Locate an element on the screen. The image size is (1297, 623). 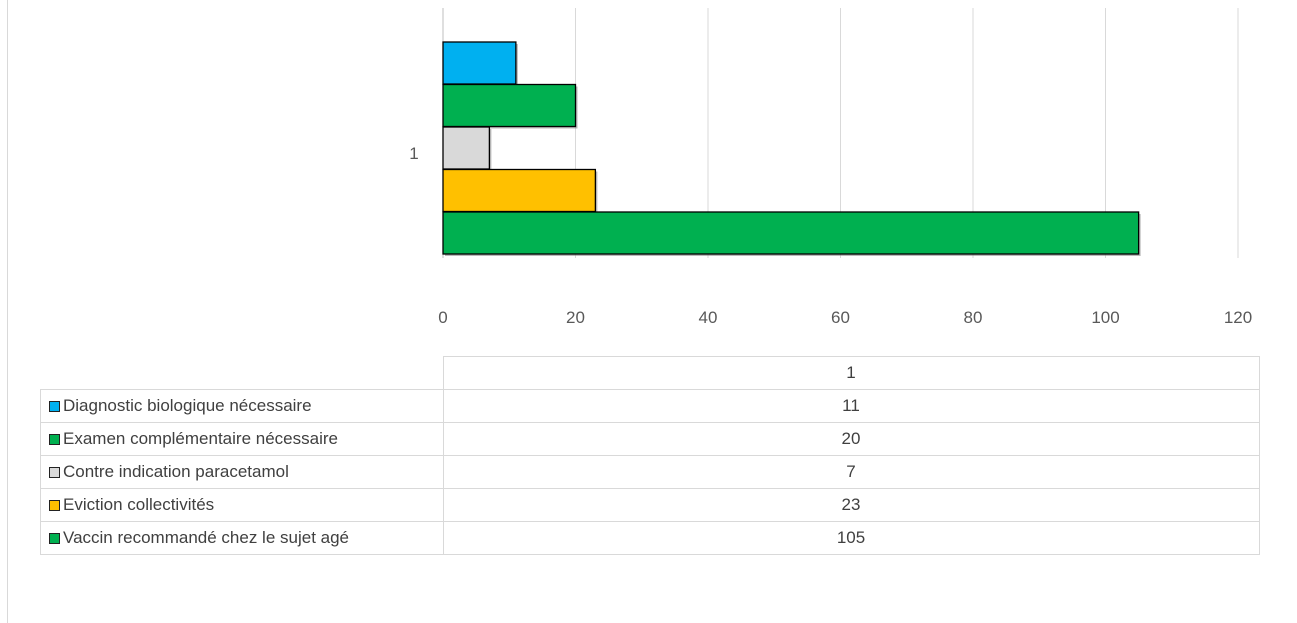
table-row: Vaccin recommandé chez le sujet agé 105 is located at coordinates (650, 538).